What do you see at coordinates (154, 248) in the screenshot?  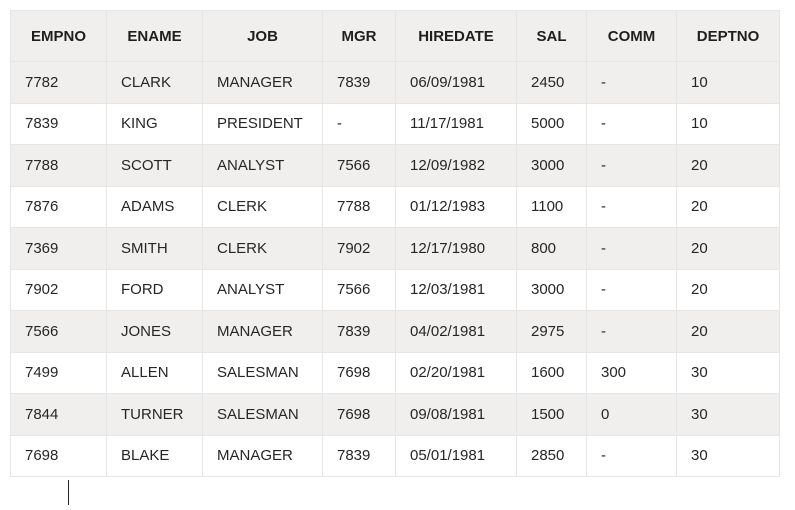 I see `cell-ename: SMITH` at bounding box center [154, 248].